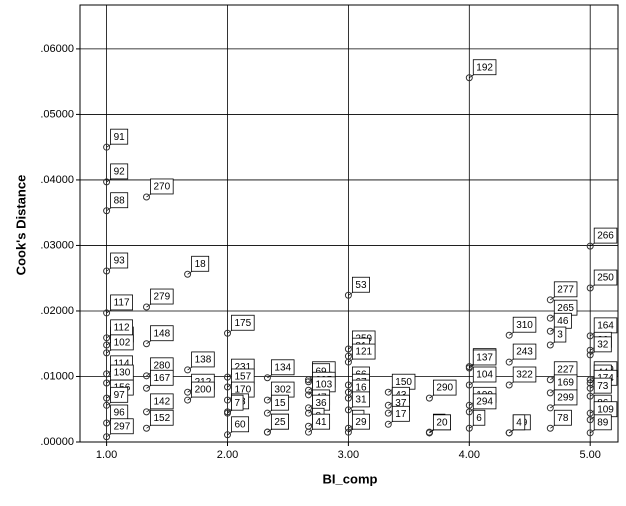 The width and height of the screenshot is (626, 506). Describe the element at coordinates (20, 225) in the screenshot. I see `y-axis-title: Cook's Distance` at that location.